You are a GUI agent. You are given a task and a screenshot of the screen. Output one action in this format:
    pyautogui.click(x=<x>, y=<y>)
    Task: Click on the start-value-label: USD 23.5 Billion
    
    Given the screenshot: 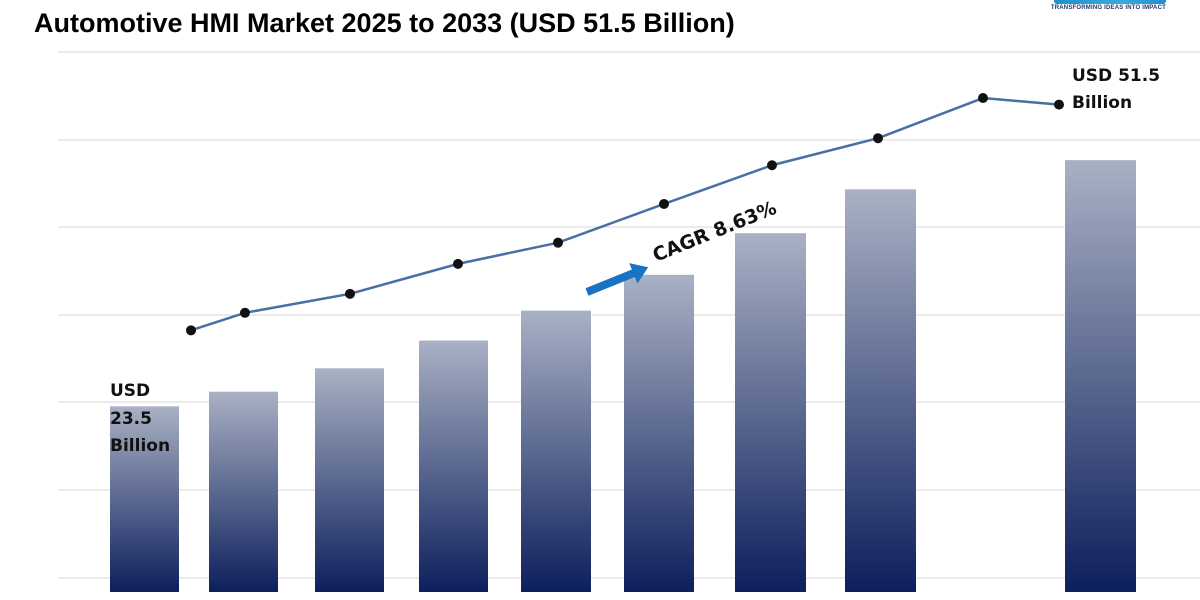 What is the action you would take?
    pyautogui.click(x=140, y=418)
    